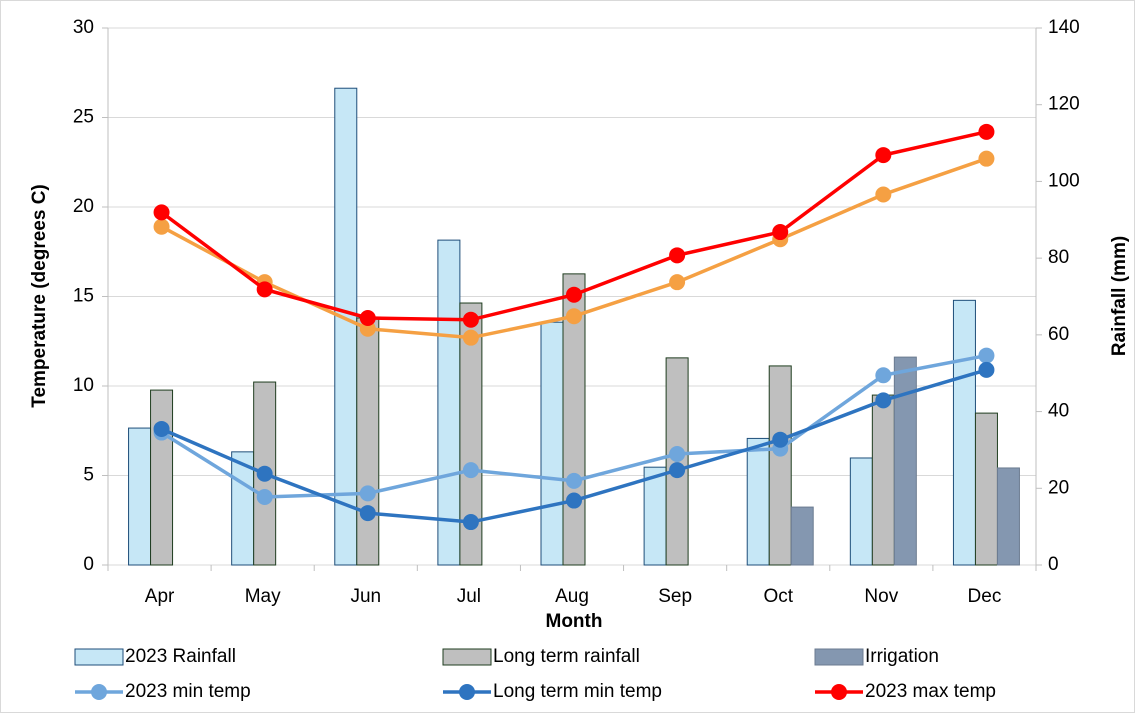 The image size is (1135, 713). Describe the element at coordinates (1064, 27) in the screenshot. I see `y2-tick-label: 140` at that location.